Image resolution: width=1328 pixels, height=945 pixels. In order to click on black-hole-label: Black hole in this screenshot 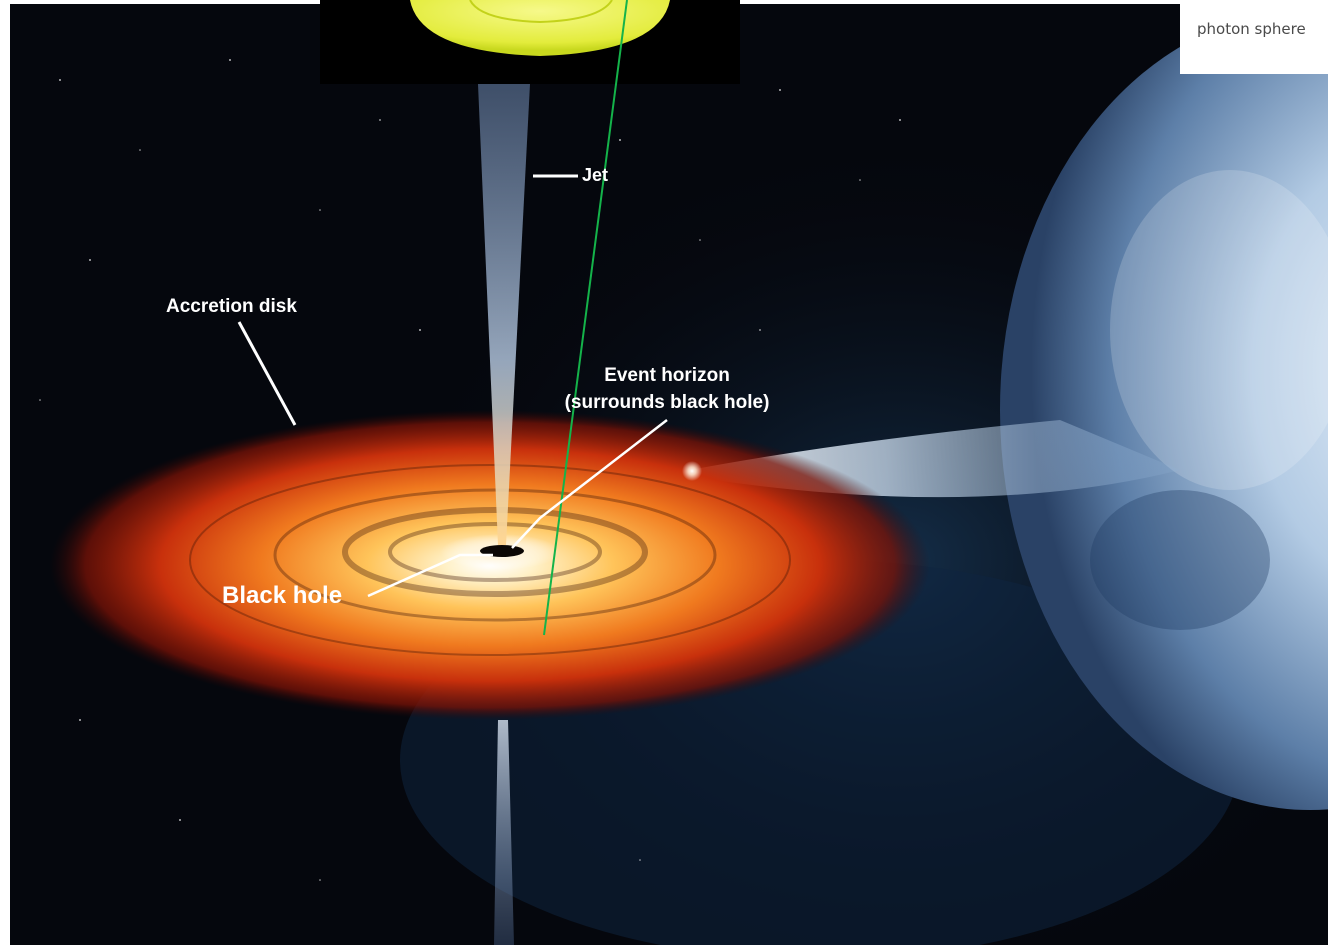, I will do `click(282, 595)`.